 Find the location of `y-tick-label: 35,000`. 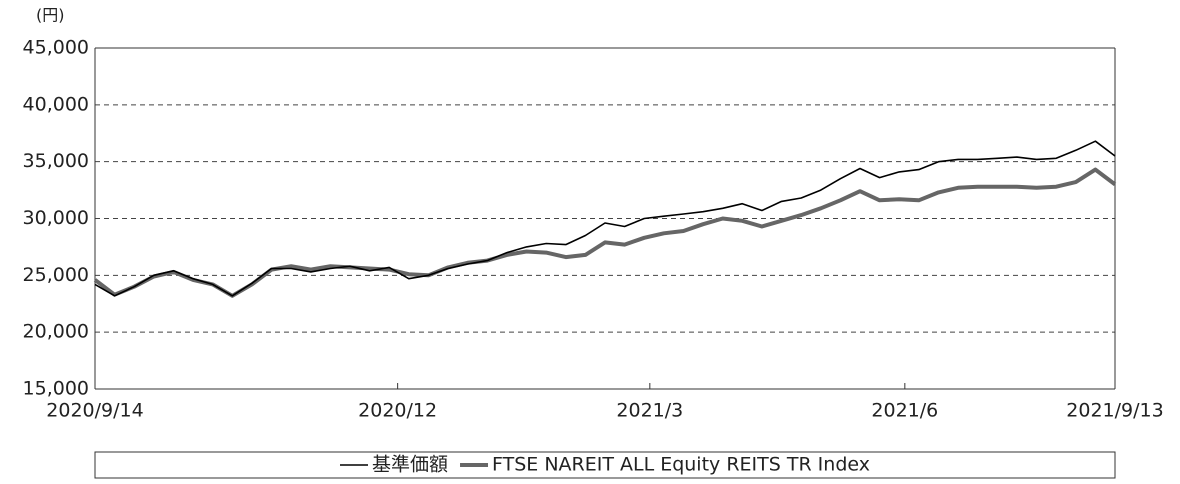

y-tick-label: 35,000 is located at coordinates (56, 161).